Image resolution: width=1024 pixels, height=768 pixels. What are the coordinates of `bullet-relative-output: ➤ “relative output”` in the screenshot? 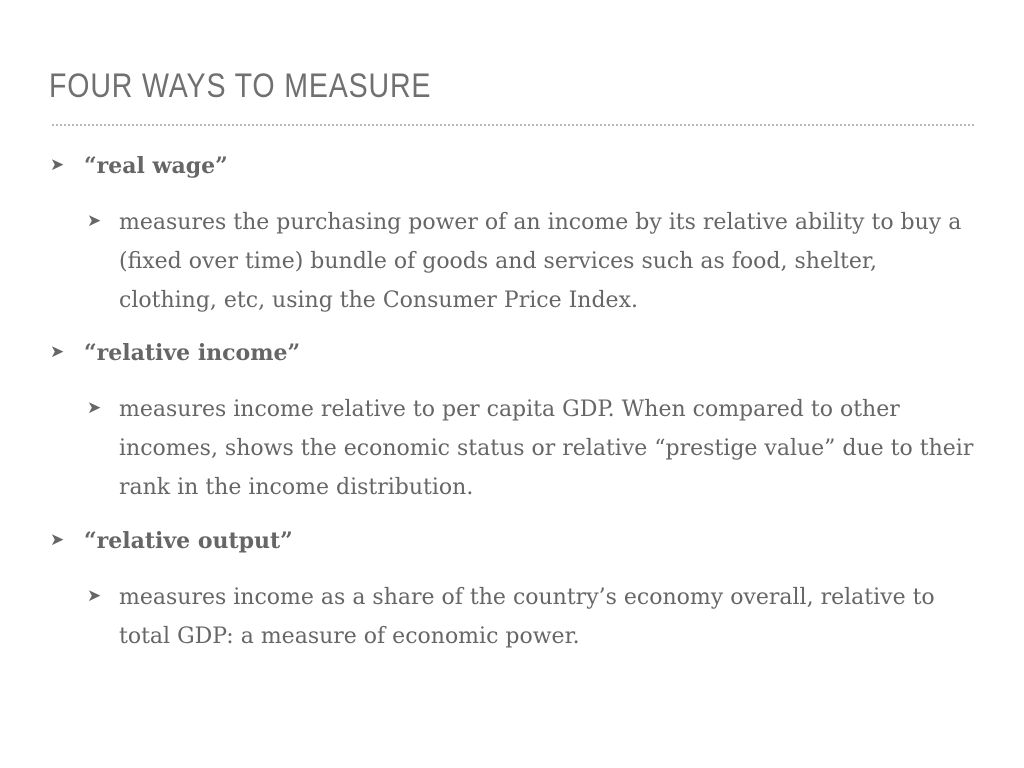 It's located at (171, 541).